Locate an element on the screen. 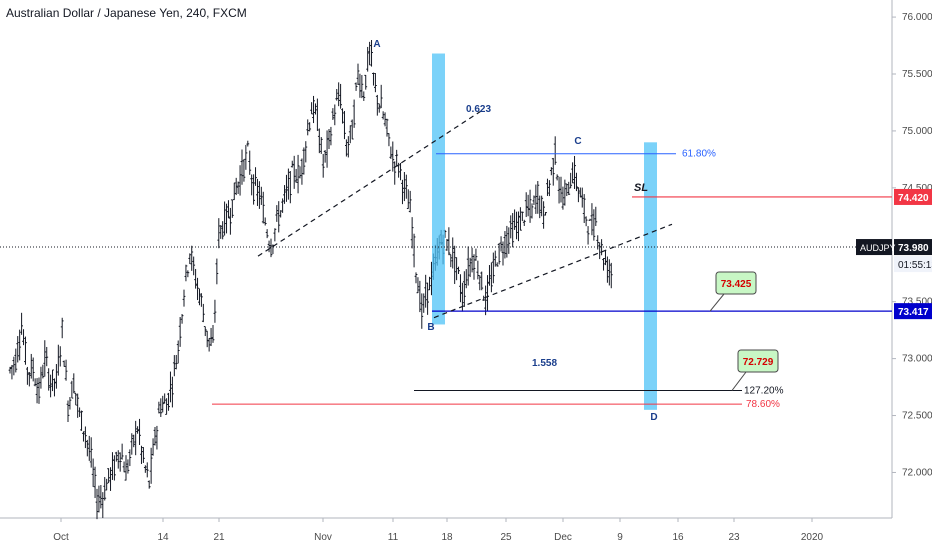 This screenshot has height=550, width=932. y-tick-label: 76.000 is located at coordinates (917, 17).